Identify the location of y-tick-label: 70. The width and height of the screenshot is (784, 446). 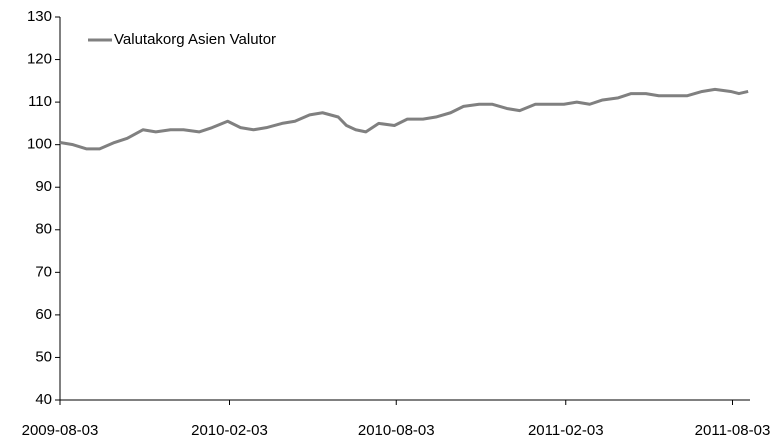
(43, 271).